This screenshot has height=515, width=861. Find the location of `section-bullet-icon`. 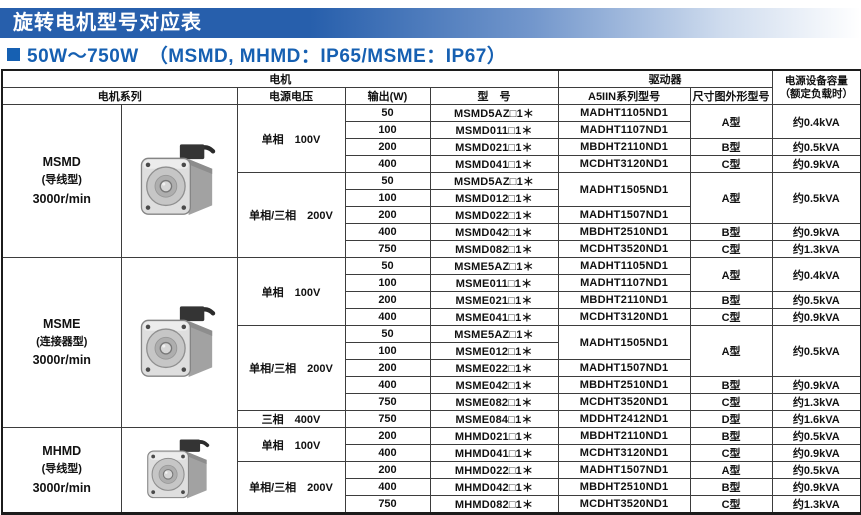

section-bullet-icon is located at coordinates (13, 54).